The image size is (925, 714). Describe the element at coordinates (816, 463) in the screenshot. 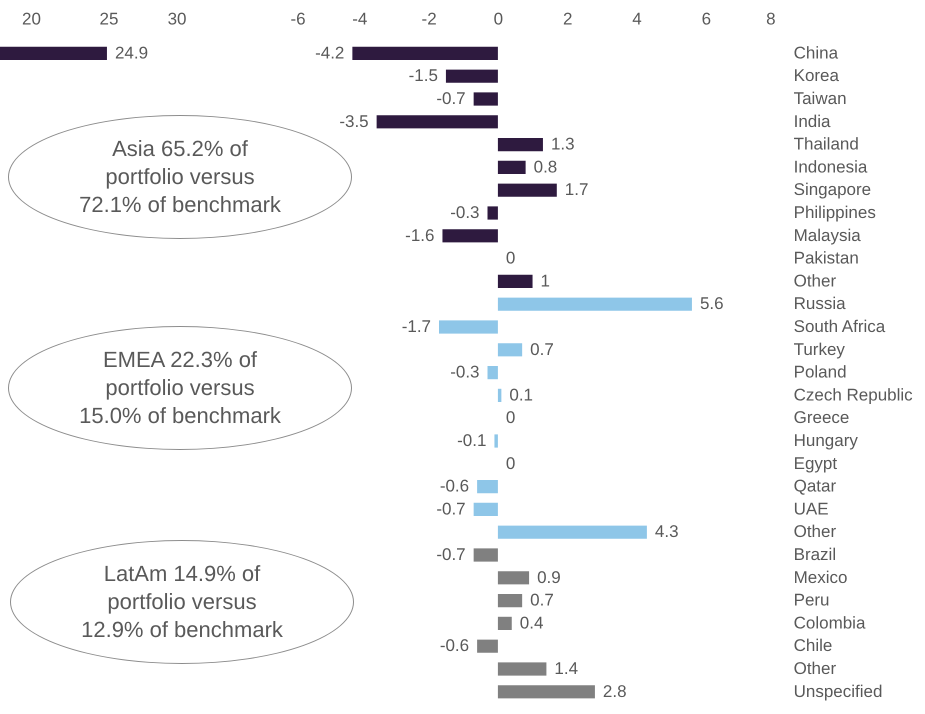

I see `y-tick-label: Egypt` at that location.